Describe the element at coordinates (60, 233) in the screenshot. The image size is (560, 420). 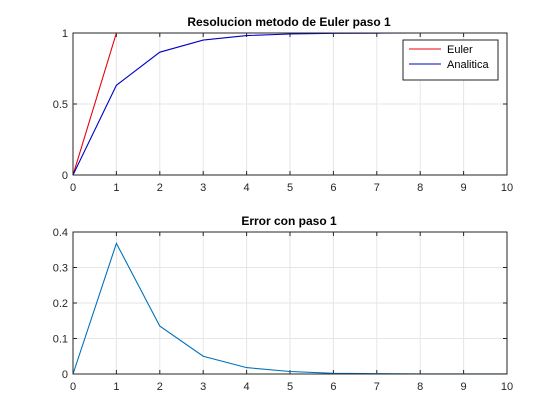
I see `y-tick-label: 0.4` at that location.